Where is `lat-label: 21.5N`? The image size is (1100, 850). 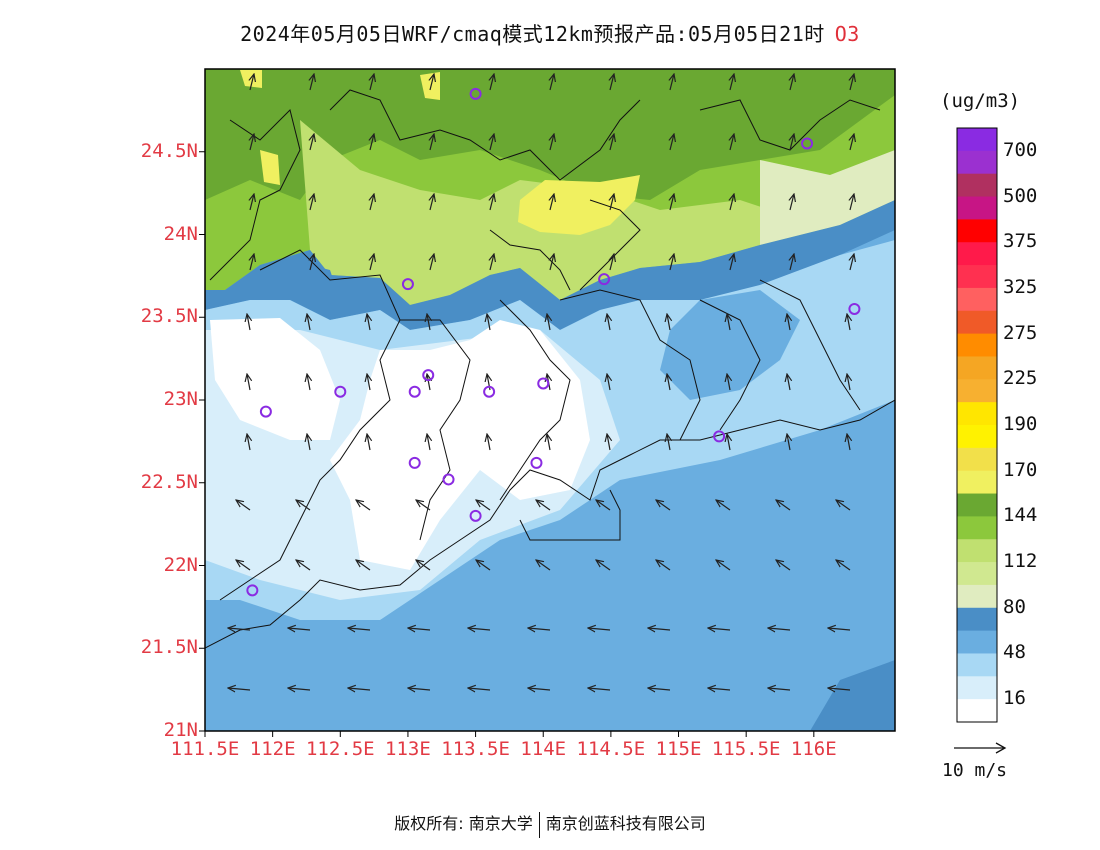
lat-label: 21.5N is located at coordinates (169, 647).